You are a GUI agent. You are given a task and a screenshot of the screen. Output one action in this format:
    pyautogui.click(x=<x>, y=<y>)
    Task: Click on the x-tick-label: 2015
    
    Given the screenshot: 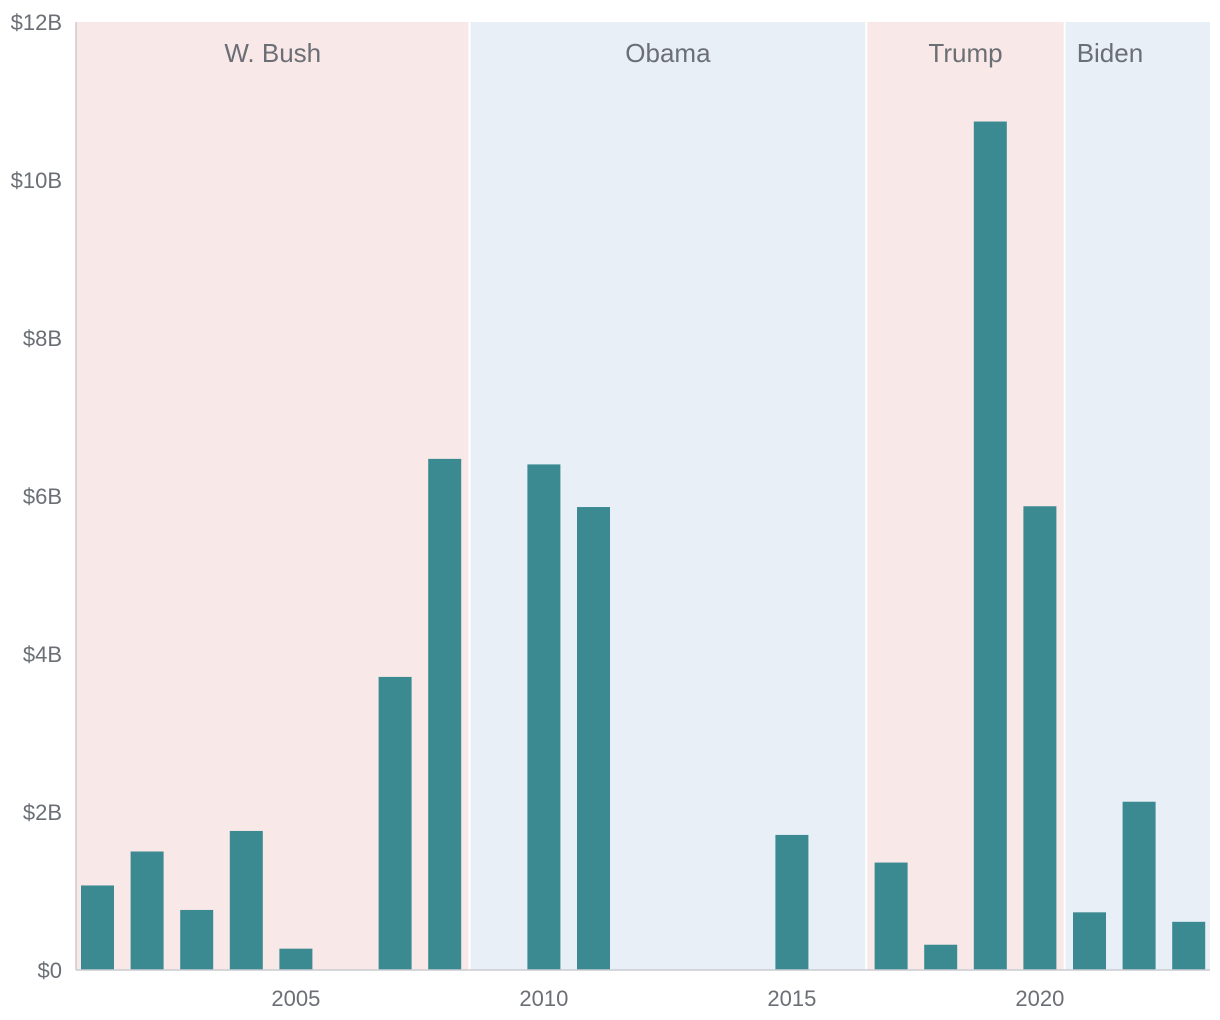 What is the action you would take?
    pyautogui.click(x=791, y=998)
    